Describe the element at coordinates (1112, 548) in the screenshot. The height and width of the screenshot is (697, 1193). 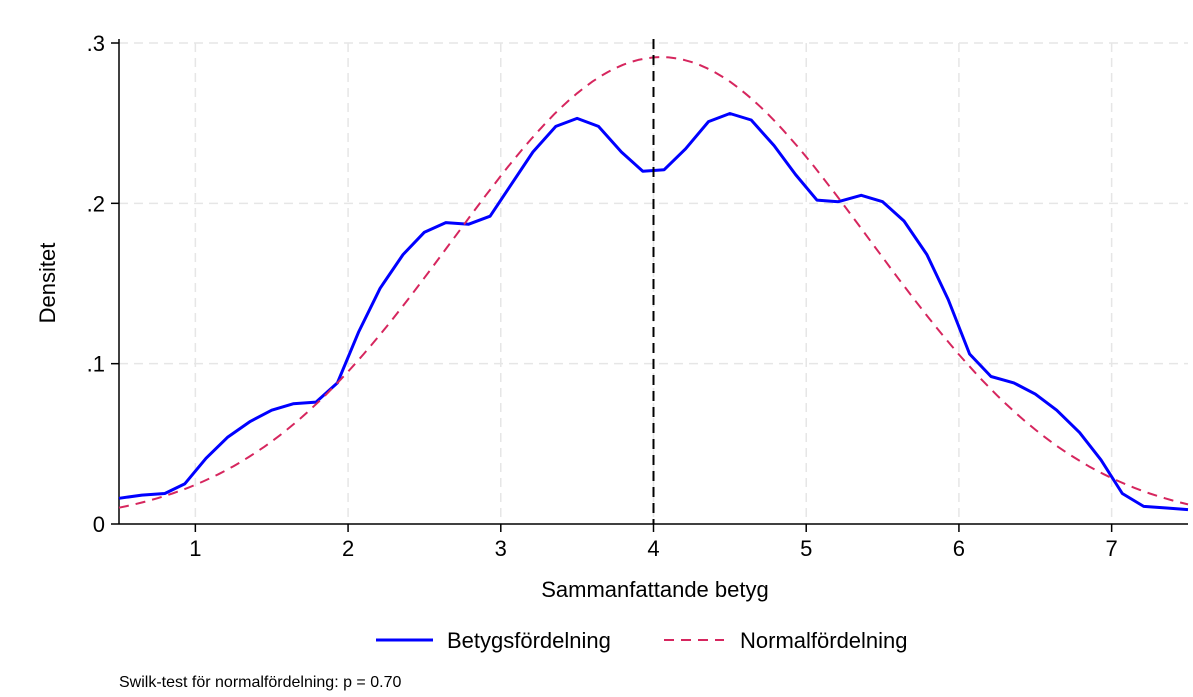
I see `x-tick-label-6: 7` at that location.